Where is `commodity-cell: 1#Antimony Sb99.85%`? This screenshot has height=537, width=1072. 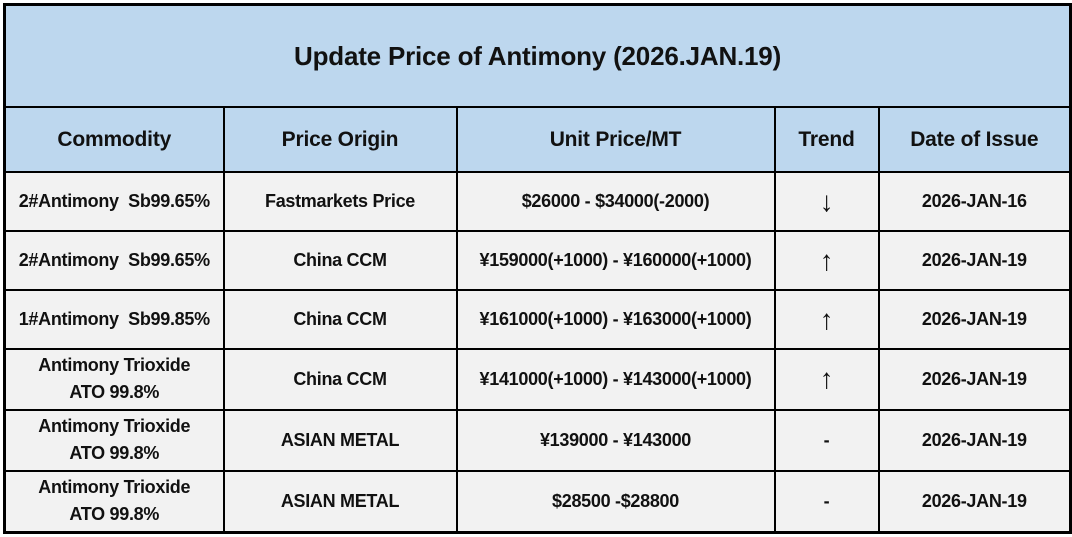
commodity-cell: 1#Antimony Sb99.85% is located at coordinates (114, 319).